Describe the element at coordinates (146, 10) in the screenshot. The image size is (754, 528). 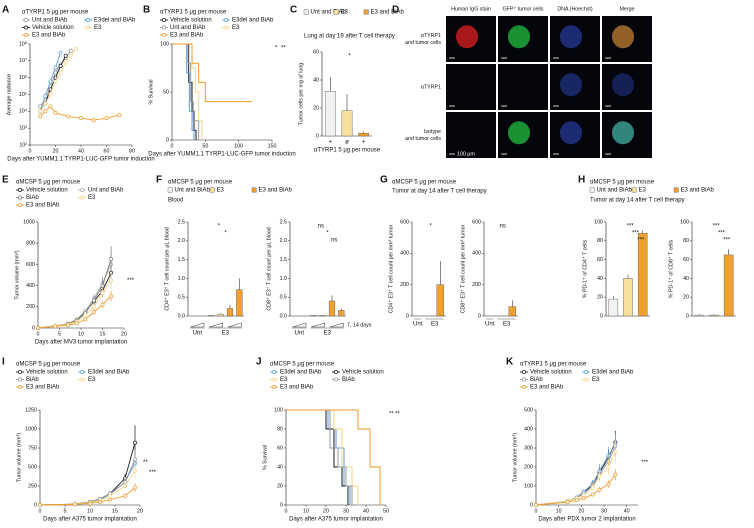
I see `panel-label: B` at that location.